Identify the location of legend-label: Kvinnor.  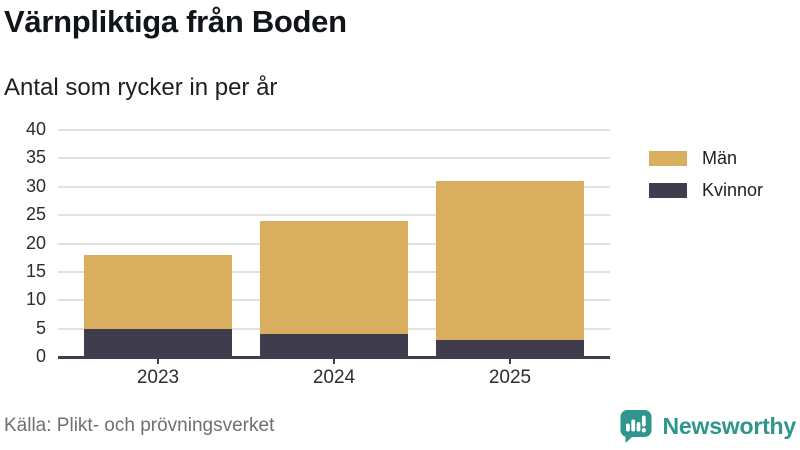
(733, 190).